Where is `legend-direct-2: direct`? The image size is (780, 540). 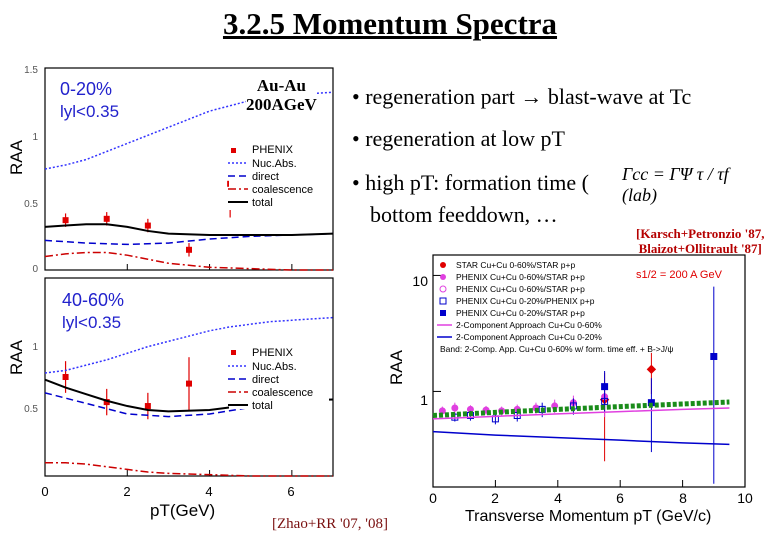
legend-direct-2: direct is located at coordinates (265, 380).